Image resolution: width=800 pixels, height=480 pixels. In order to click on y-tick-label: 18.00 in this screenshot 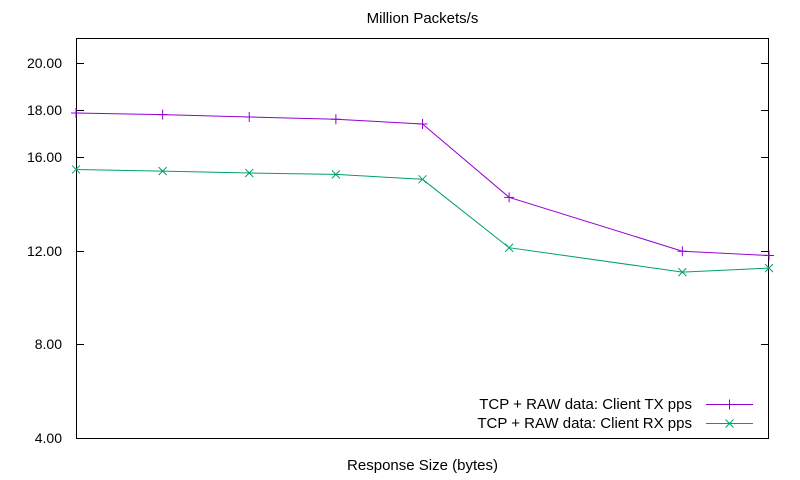, I will do `click(44, 110)`.